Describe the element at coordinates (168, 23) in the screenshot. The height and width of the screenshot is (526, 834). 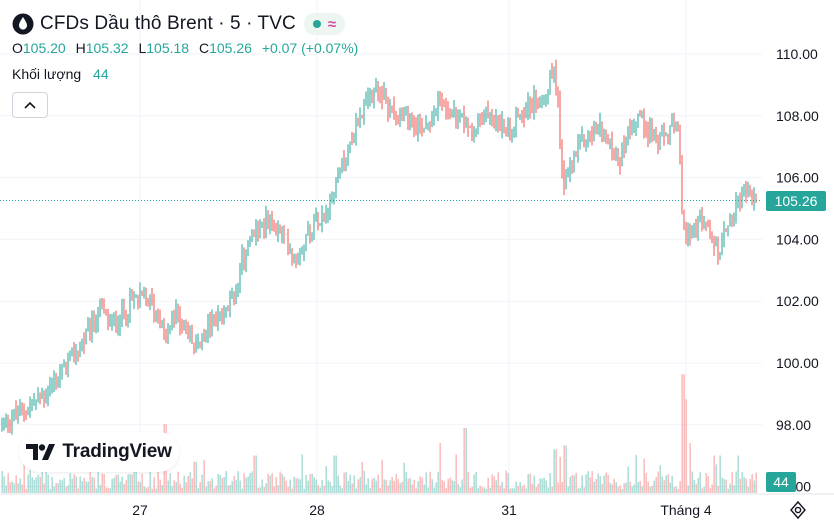
I see `symbol-title: CFDs Dầu thô Brent · 5 · TVC` at that location.